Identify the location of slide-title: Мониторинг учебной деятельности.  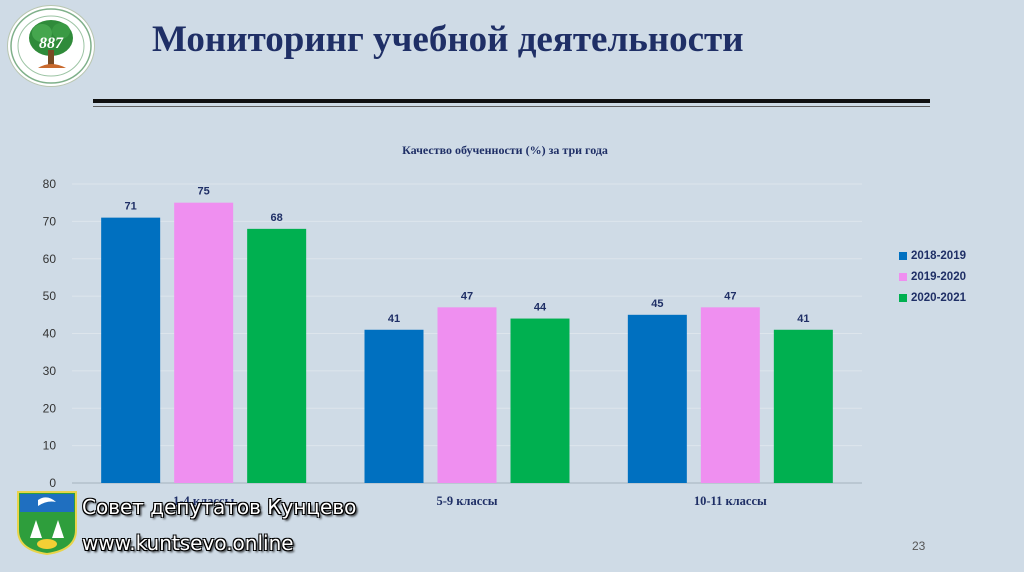
(448, 39).